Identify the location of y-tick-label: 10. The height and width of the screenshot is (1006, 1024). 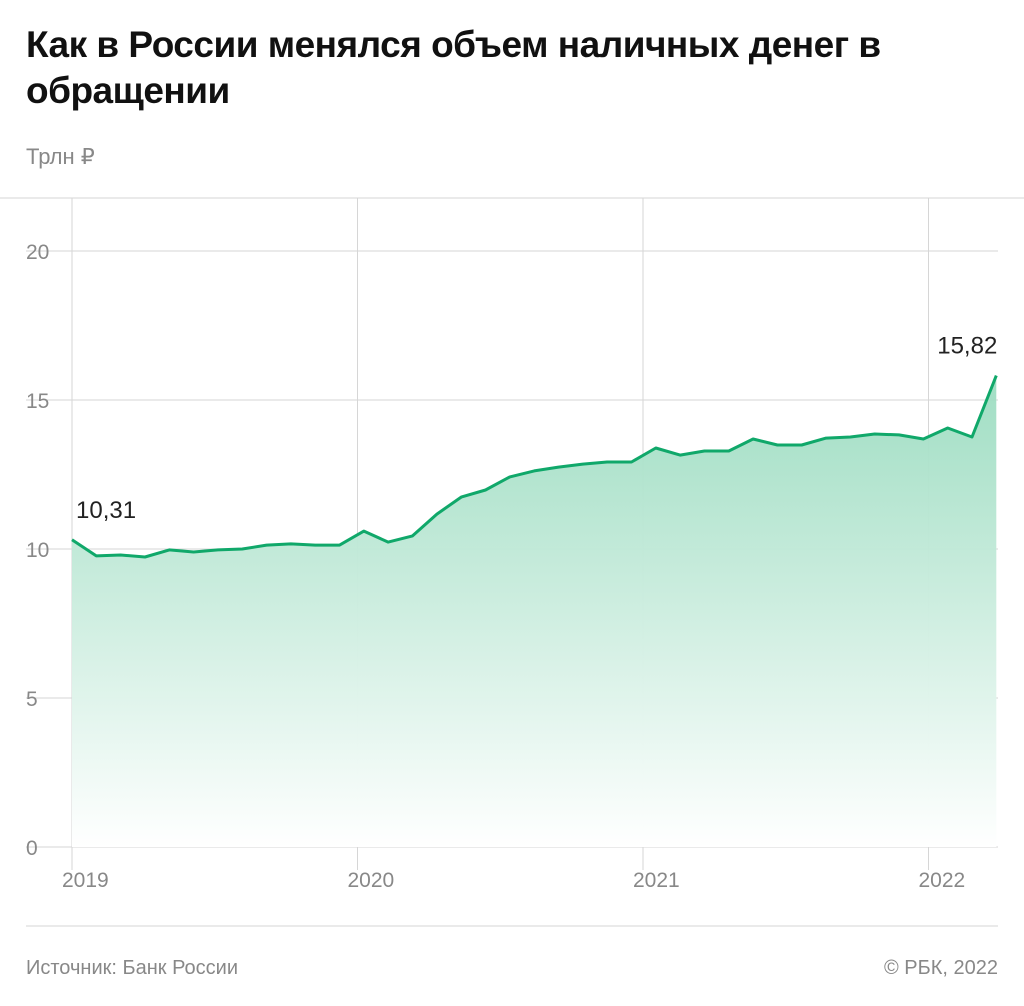
(37, 550).